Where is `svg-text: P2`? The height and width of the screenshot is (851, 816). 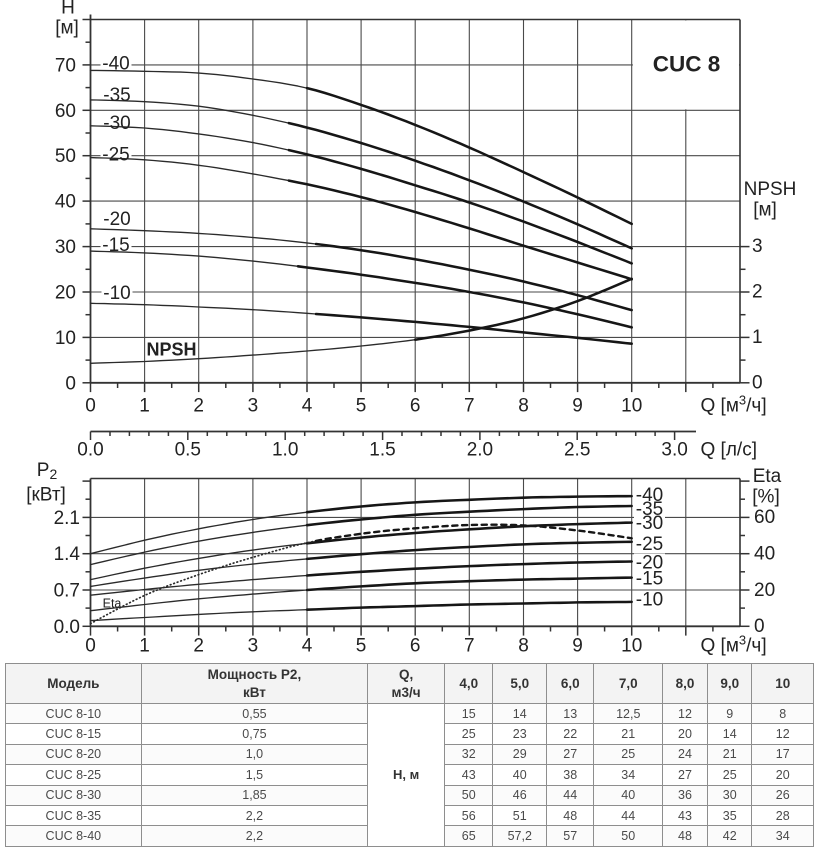 svg-text: P2 is located at coordinates (47, 471).